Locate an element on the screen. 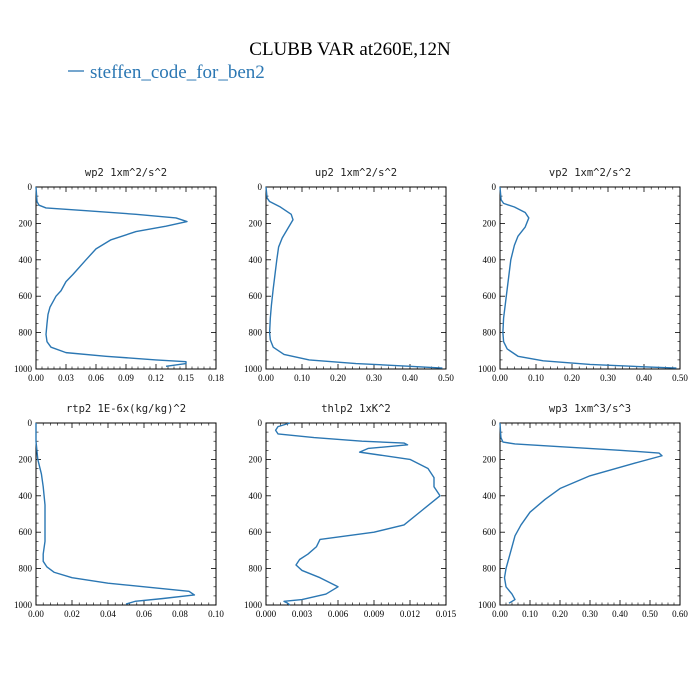 This screenshot has width=700, height=700. x-tick-label: 0.015 is located at coordinates (446, 614).